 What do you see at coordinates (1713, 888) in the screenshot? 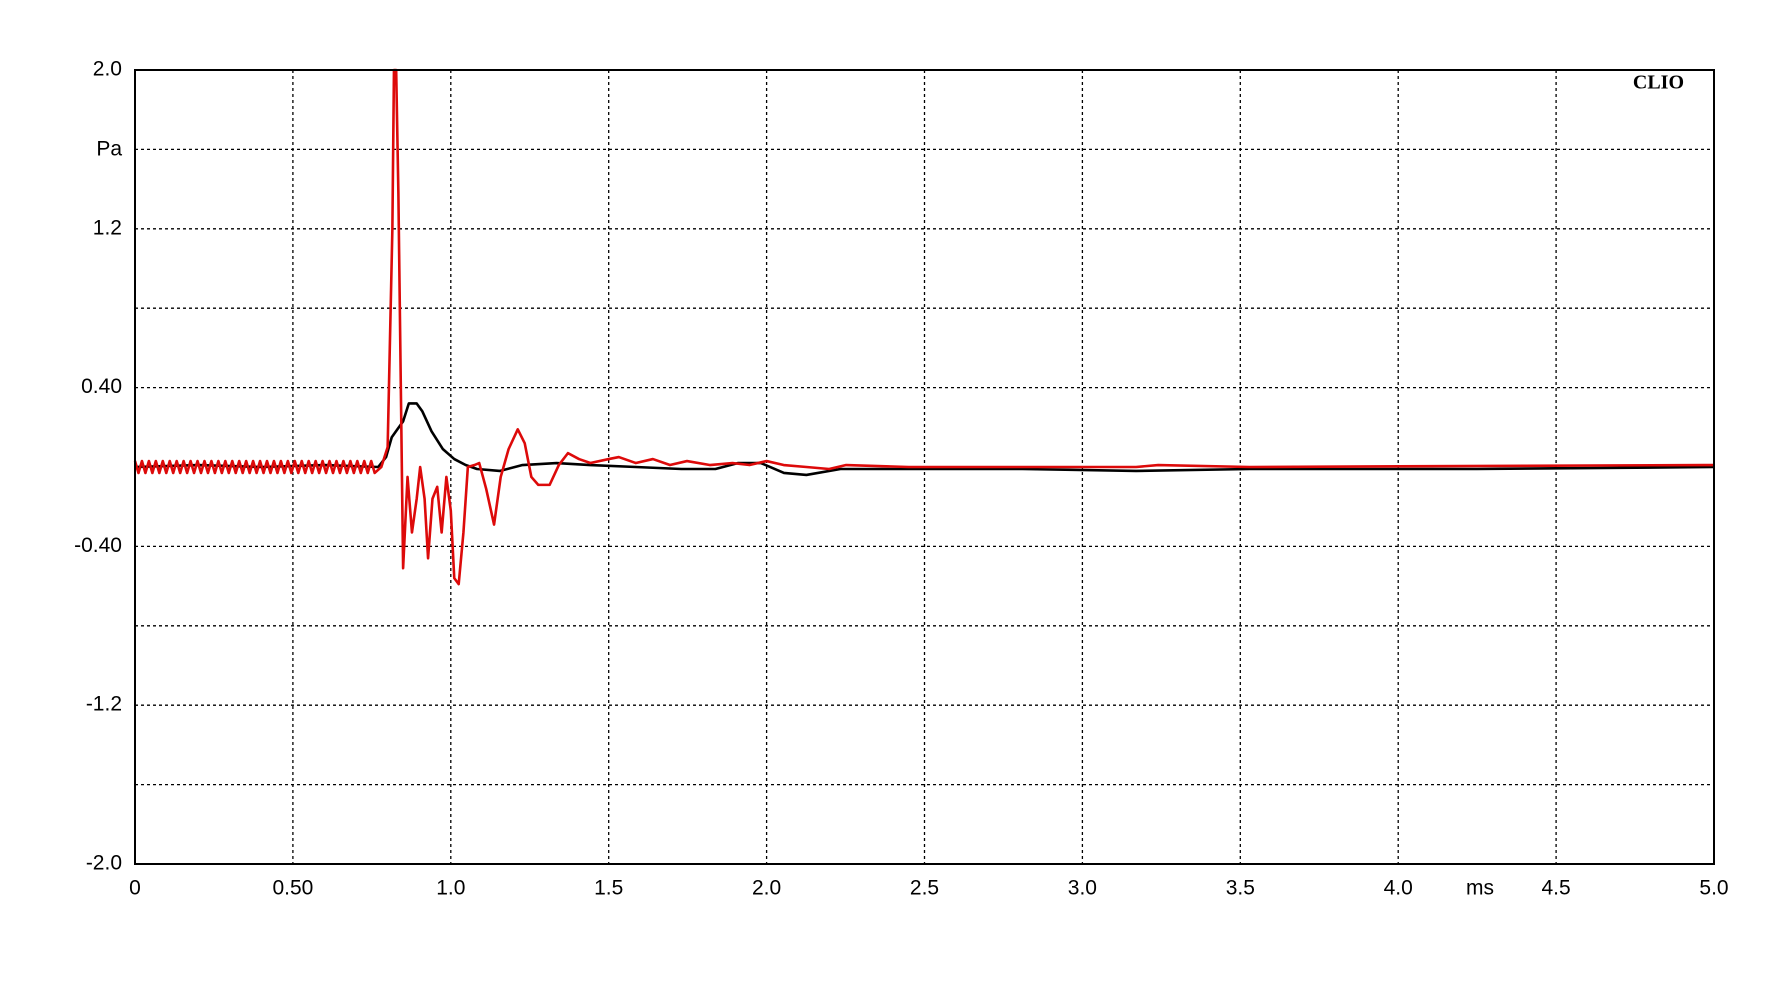
I see `x-tick-label: 5.0` at bounding box center [1713, 888].